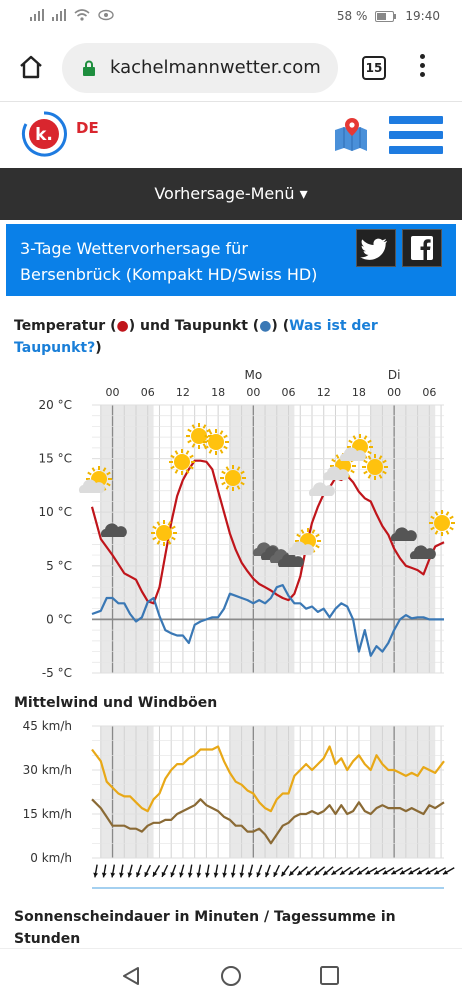 Image resolution: width=462 pixels, height=1000 pixels. Describe the element at coordinates (231, 194) in the screenshot. I see `forecast-menu-dropdown: Vorhersage-Menü ▾` at that location.